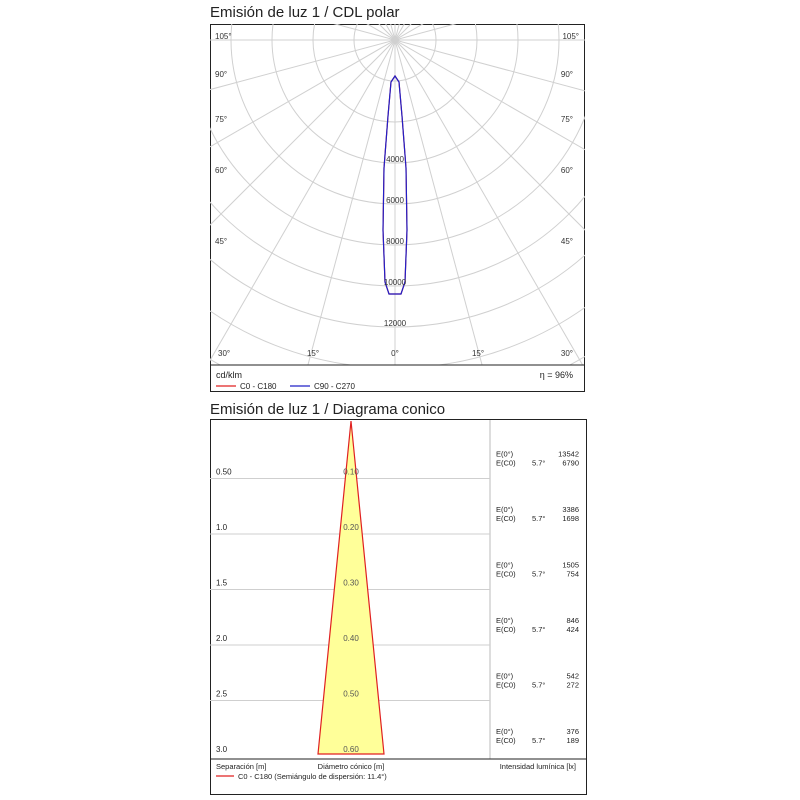 This screenshot has height=800, width=800. I want to click on polar-left-angle-labels: 105° 90° 75° 60° 45° 30°, so click(223, 195).